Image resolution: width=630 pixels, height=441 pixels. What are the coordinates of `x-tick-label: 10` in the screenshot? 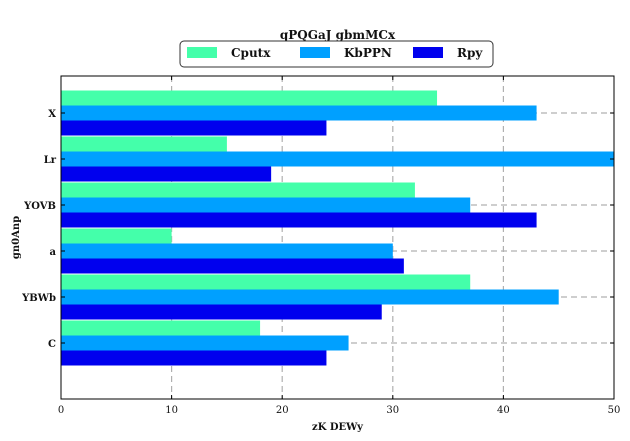 It's located at (171, 410).